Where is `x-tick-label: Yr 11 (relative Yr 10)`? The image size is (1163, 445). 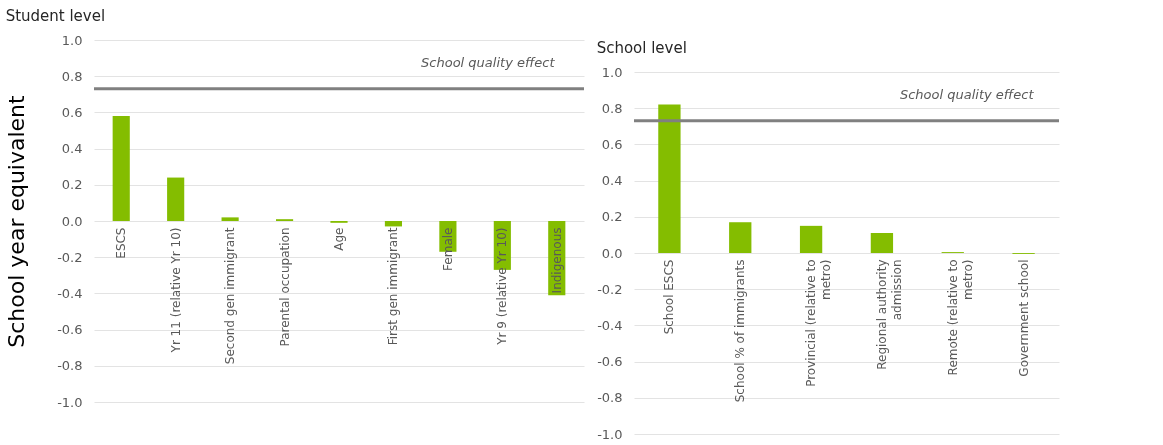 x-tick-label: Yr 11 (relative Yr 10) is located at coordinates (175, 290).